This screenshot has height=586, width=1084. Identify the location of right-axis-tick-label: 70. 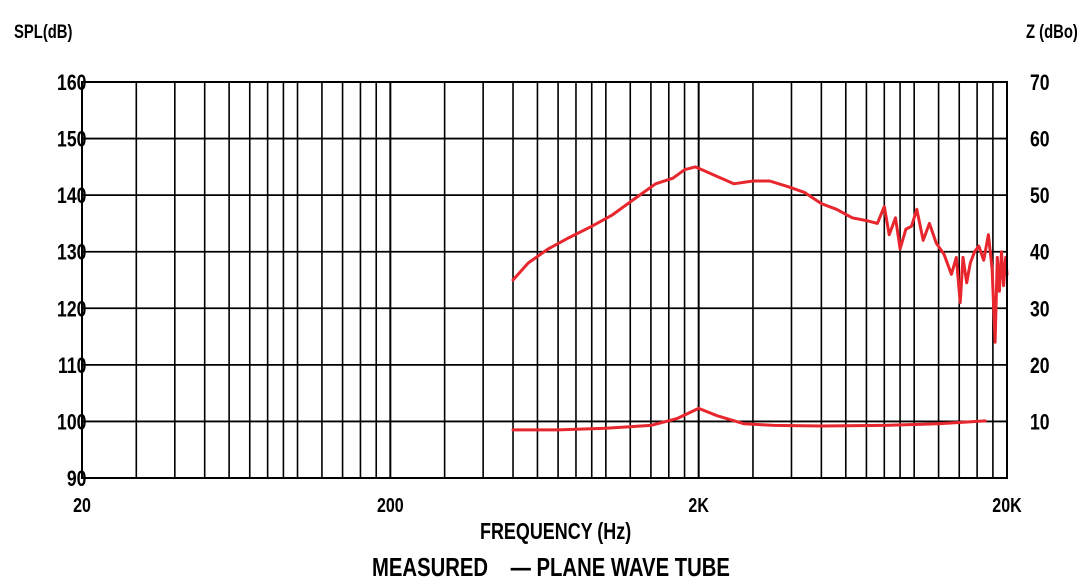
(1040, 83).